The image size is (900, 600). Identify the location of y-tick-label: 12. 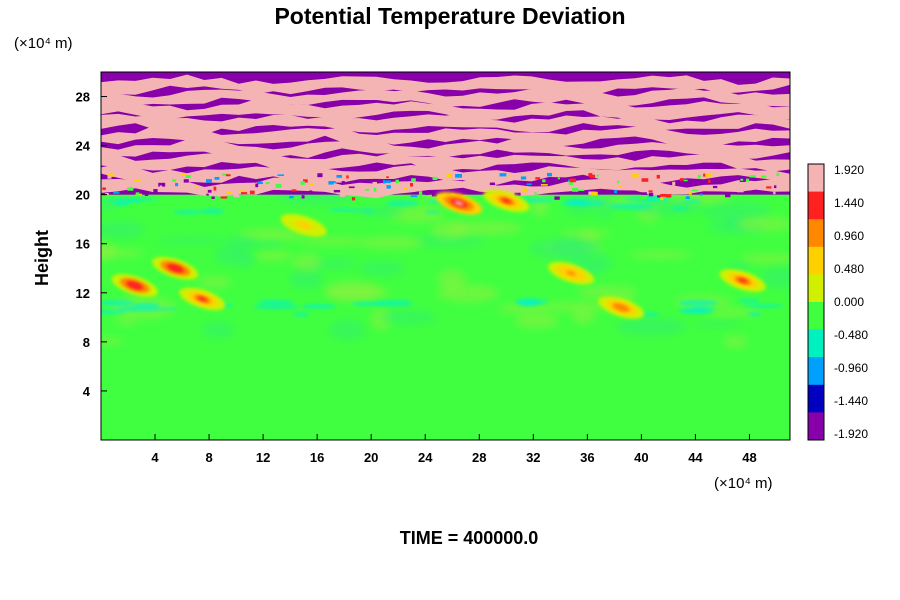
(83, 293).